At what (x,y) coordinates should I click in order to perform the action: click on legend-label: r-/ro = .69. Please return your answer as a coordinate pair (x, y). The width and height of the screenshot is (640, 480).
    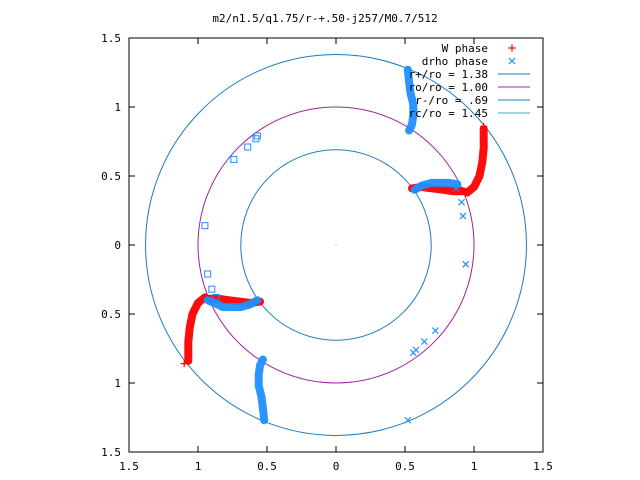
    Looking at the image, I should click on (451, 100).